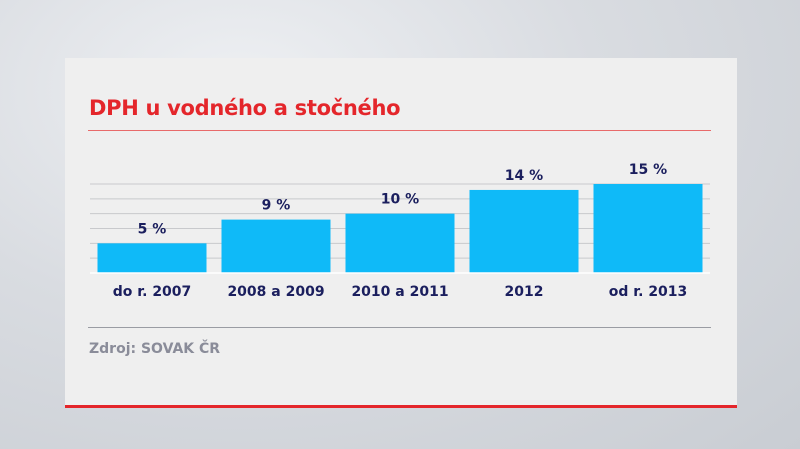 The height and width of the screenshot is (449, 800). What do you see at coordinates (155, 349) in the screenshot?
I see `source-note: Zdroj: SOVAK ČR` at bounding box center [155, 349].